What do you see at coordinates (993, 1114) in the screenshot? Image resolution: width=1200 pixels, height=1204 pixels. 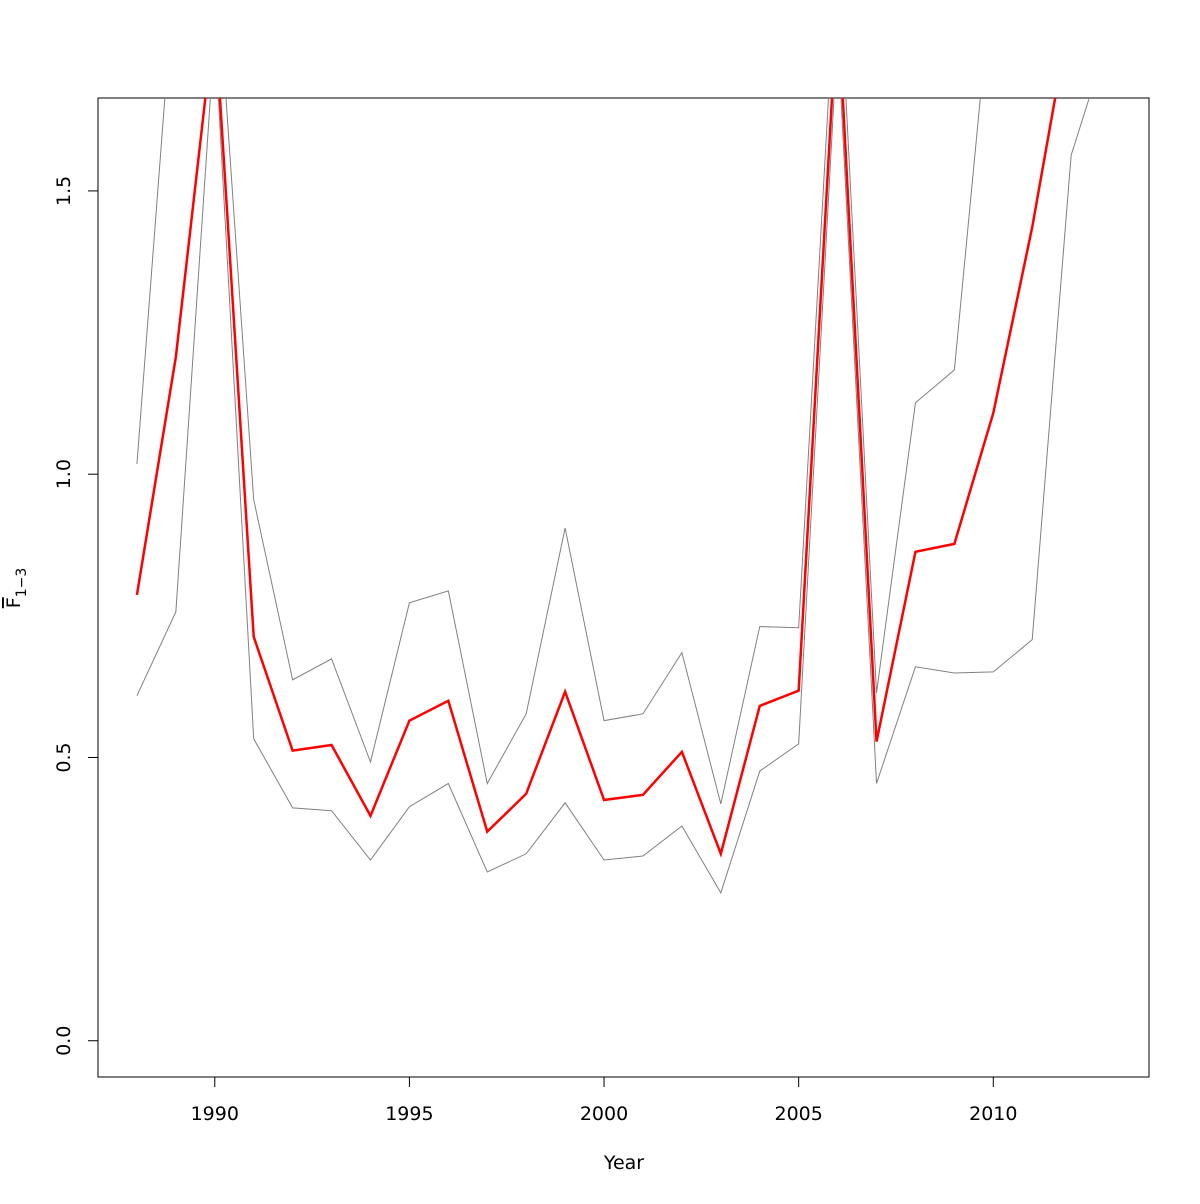 I see `x-tick-label: 2010` at bounding box center [993, 1114].